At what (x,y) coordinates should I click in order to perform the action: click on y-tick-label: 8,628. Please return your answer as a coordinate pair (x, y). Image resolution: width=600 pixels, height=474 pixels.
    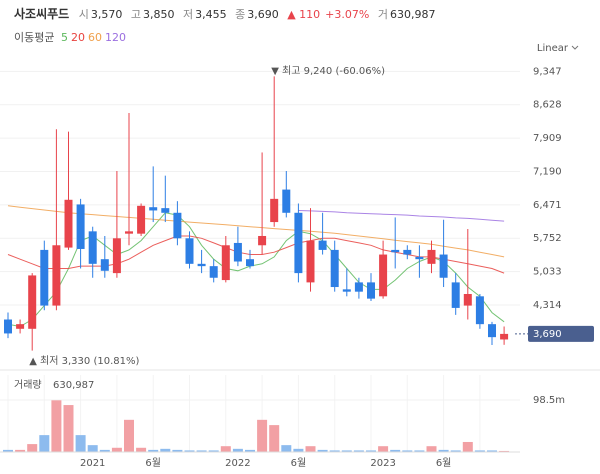
    Looking at the image, I should click on (547, 105).